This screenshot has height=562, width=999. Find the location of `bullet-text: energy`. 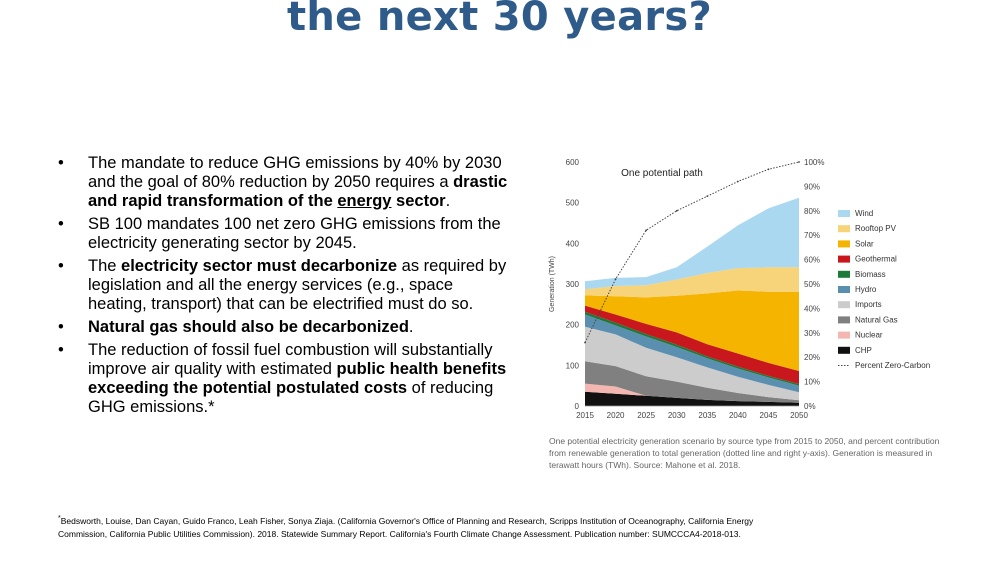

bullet-text: energy is located at coordinates (364, 201).